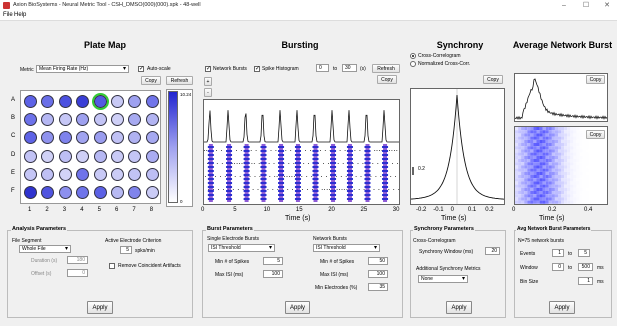 This screenshot has height=326, width=617. What do you see at coordinates (562, 307) in the screenshot?
I see `avg-burst-apply-button: Apply` at bounding box center [562, 307].